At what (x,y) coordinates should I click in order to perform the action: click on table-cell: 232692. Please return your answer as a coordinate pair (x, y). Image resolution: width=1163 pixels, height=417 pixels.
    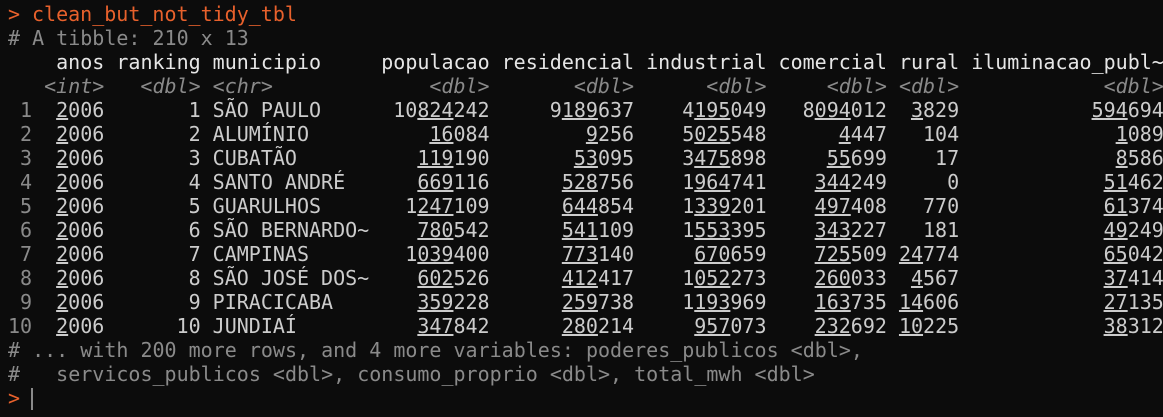
    Looking at the image, I should click on (850, 326).